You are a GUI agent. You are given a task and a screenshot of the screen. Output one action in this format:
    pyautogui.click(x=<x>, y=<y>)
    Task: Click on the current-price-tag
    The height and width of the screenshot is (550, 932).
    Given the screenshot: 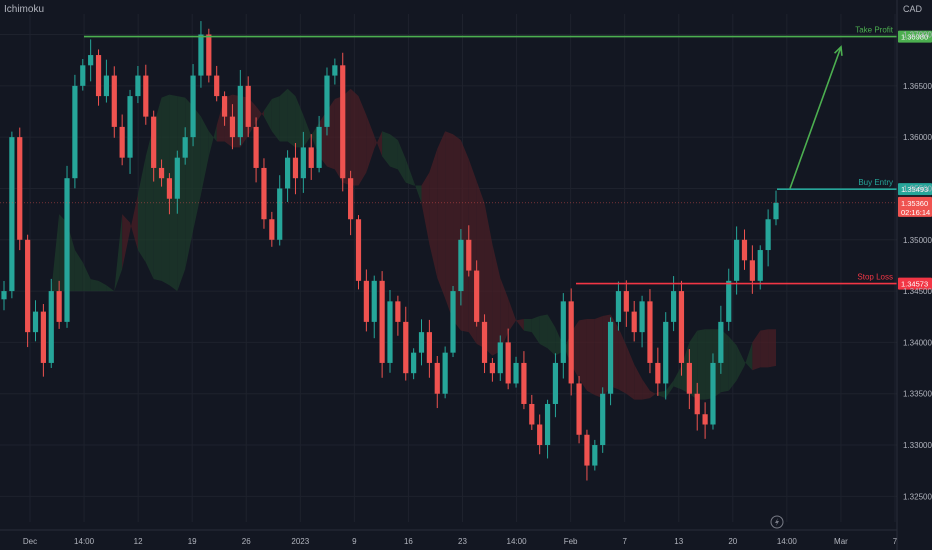 What is the action you would take?
    pyautogui.click(x=915, y=206)
    